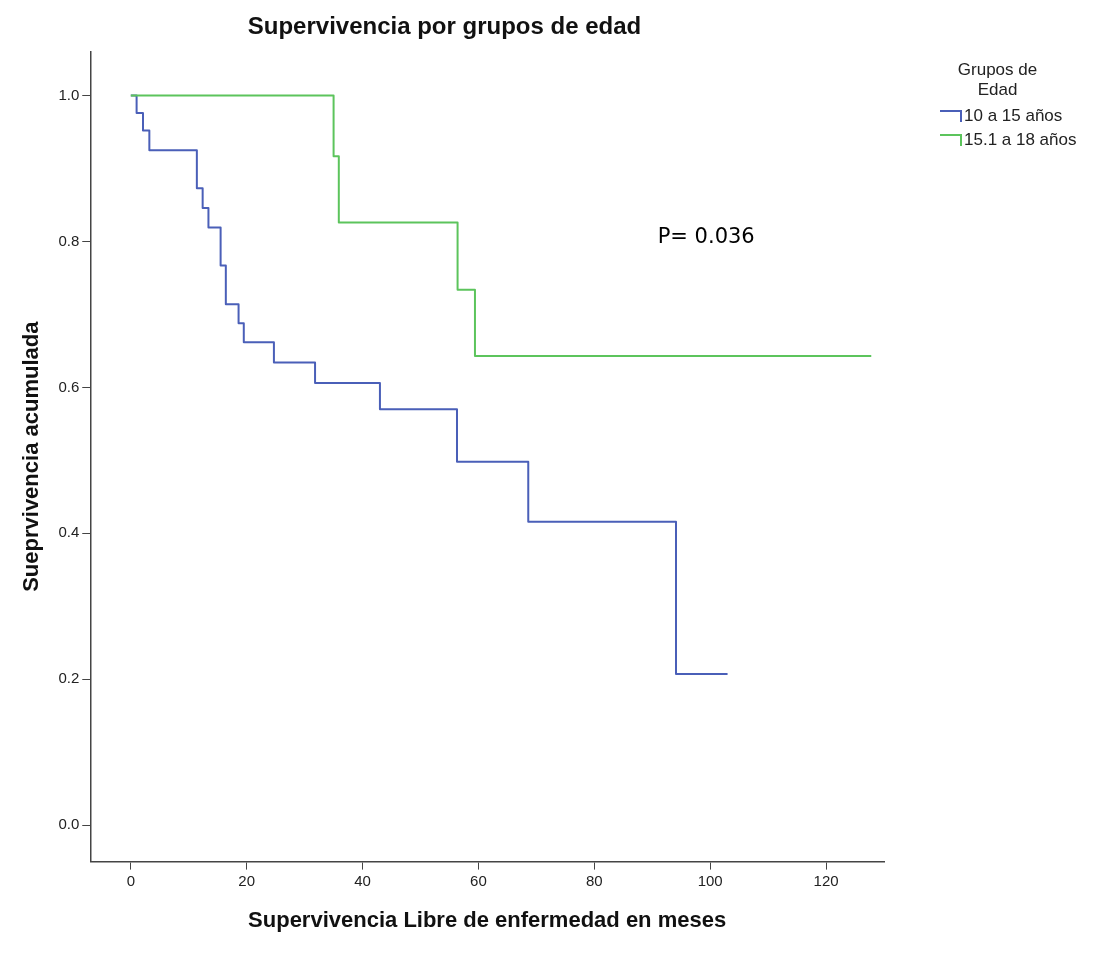 The height and width of the screenshot is (964, 1119). I want to click on y-tick-label: 0.6, so click(69, 386).